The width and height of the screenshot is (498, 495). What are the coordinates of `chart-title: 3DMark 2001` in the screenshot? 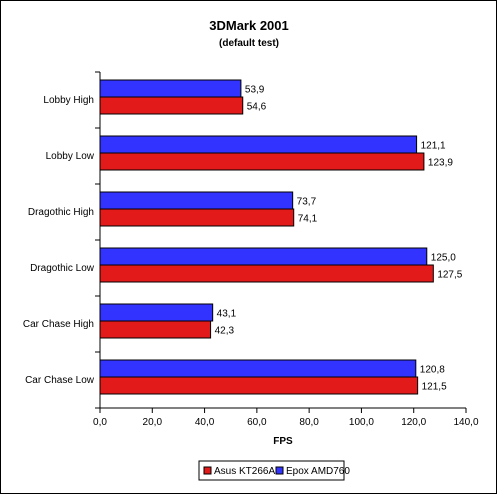 It's located at (249, 25).